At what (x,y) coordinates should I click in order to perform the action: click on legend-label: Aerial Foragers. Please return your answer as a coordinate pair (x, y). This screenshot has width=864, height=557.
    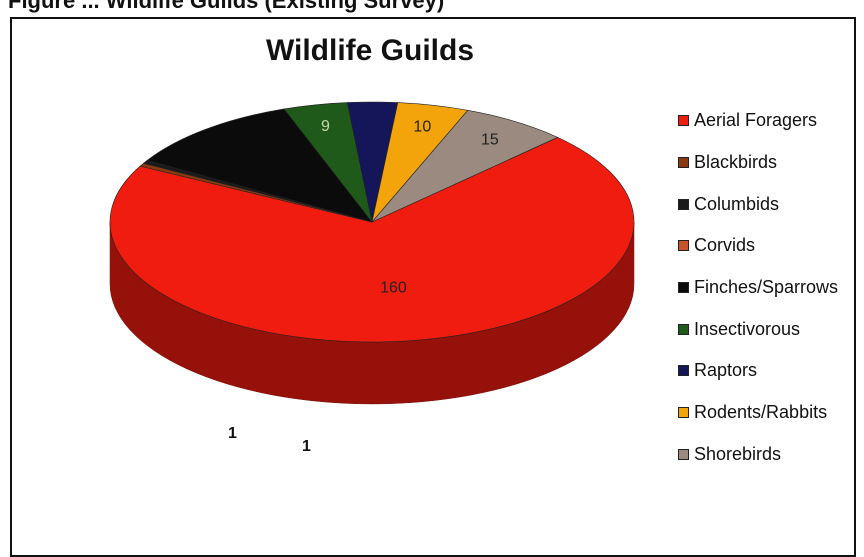
    Looking at the image, I should click on (756, 120).